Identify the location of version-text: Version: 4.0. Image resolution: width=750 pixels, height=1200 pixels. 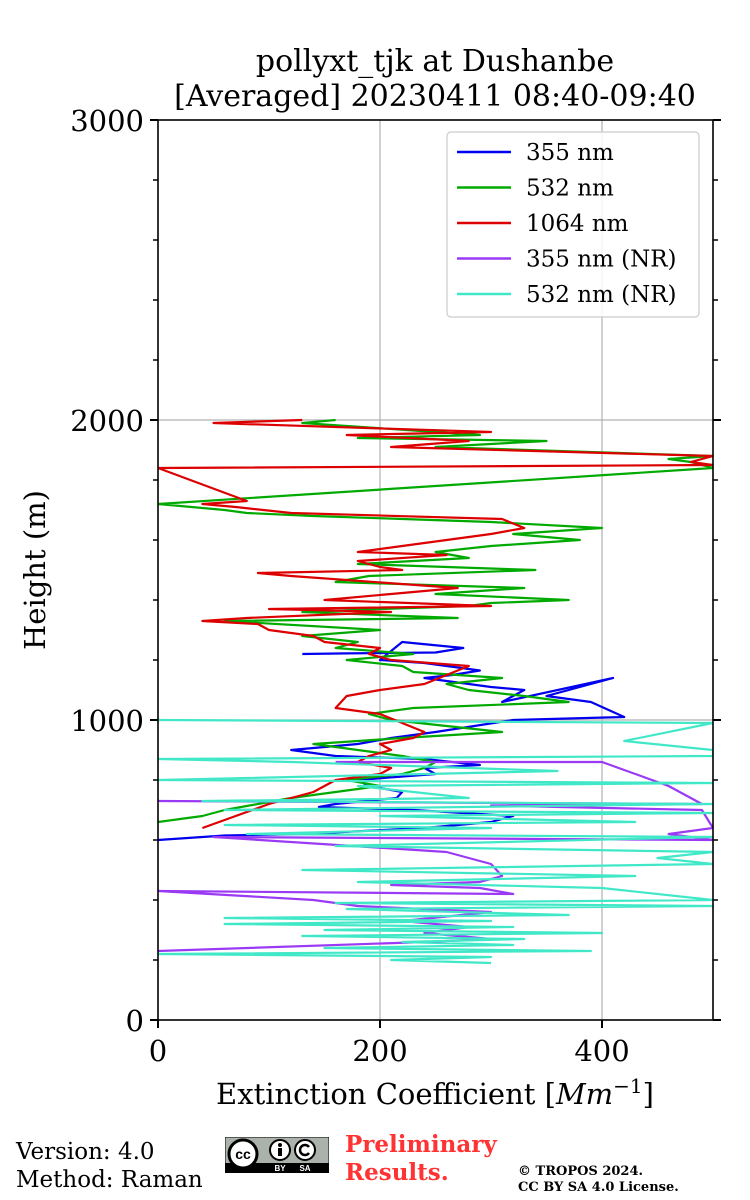
(85, 1152).